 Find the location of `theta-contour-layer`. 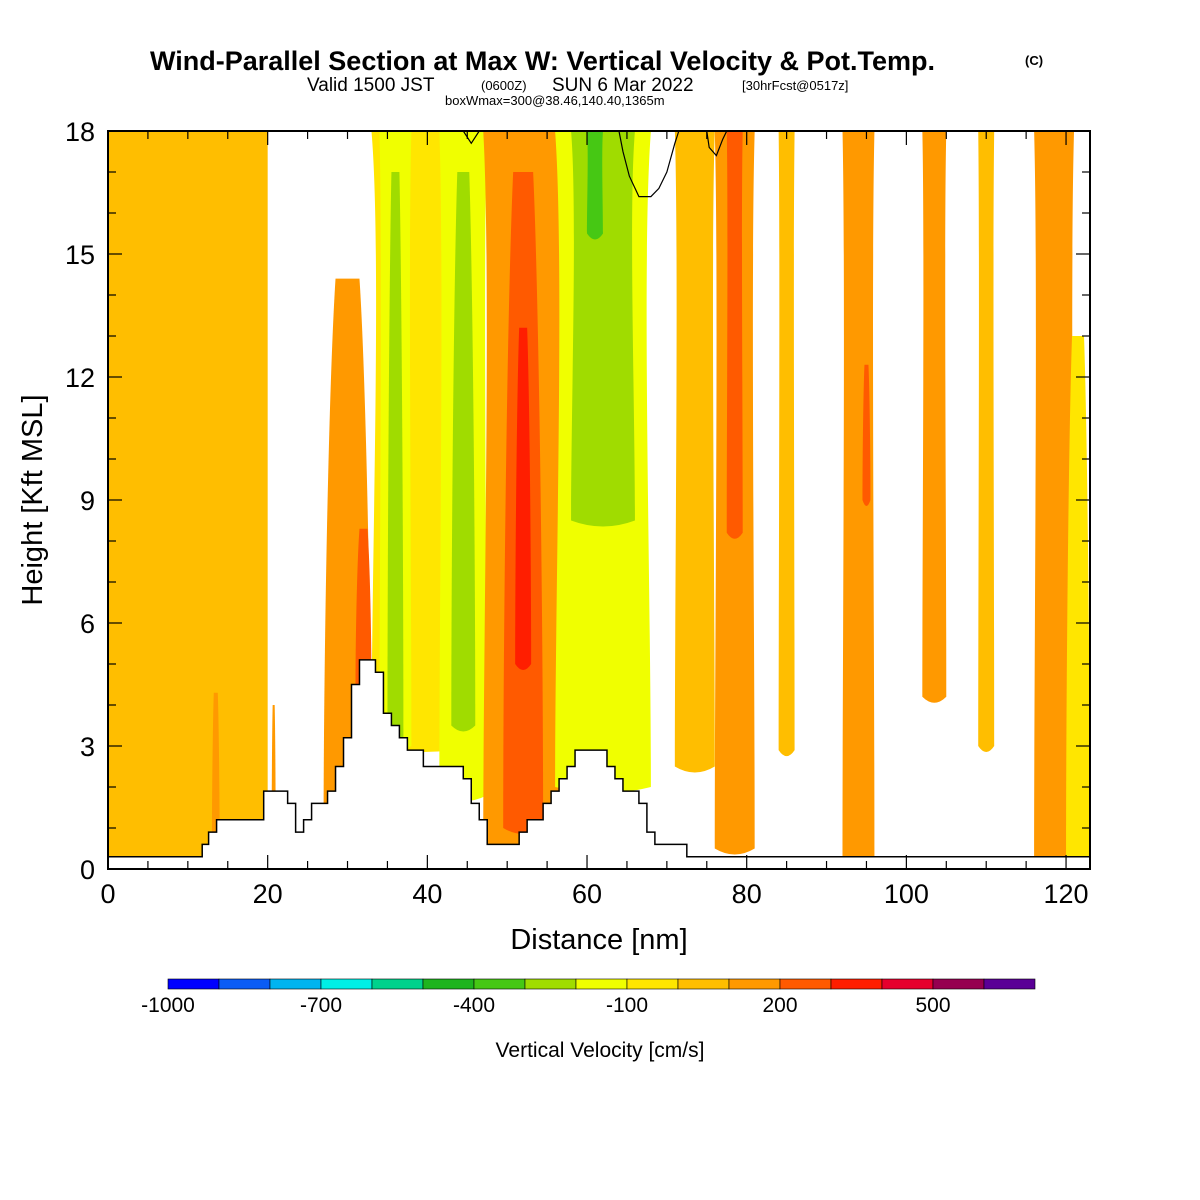

theta-contour-layer is located at coordinates (595, 164).